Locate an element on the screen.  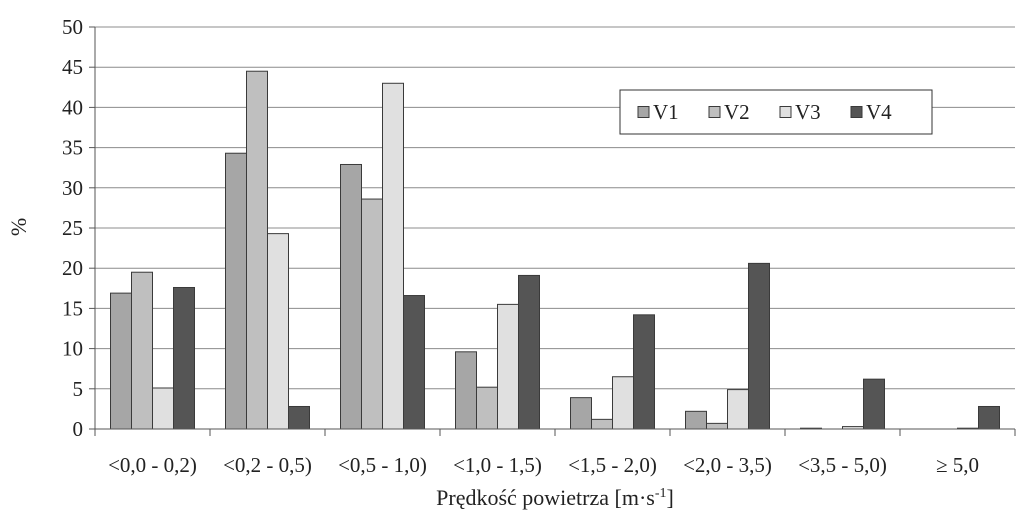
y-tick-label: 10 is located at coordinates (72, 349).